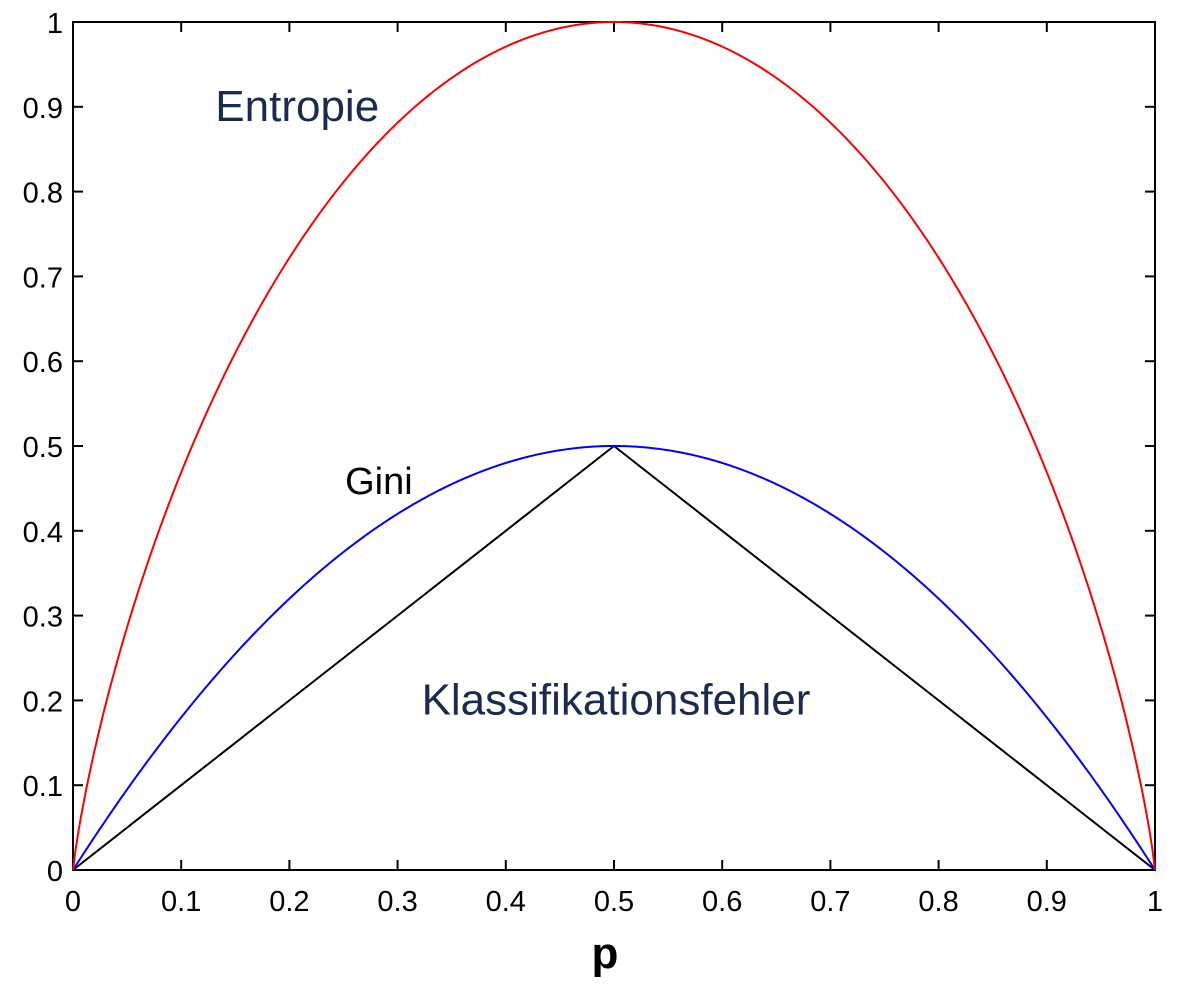 This screenshot has width=1182, height=986. What do you see at coordinates (43, 109) in the screenshot?
I see `y-tick-label: 0.9` at bounding box center [43, 109].